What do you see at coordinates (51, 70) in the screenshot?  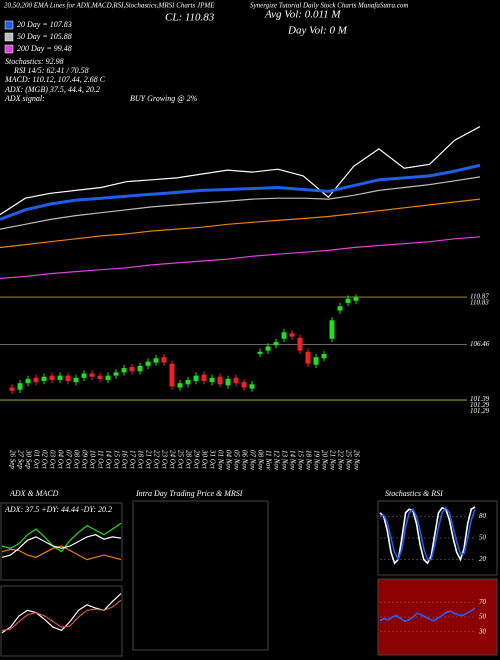 I see `rsi-label: RSI 14/5: 62.41 / 70.58` at bounding box center [51, 70].